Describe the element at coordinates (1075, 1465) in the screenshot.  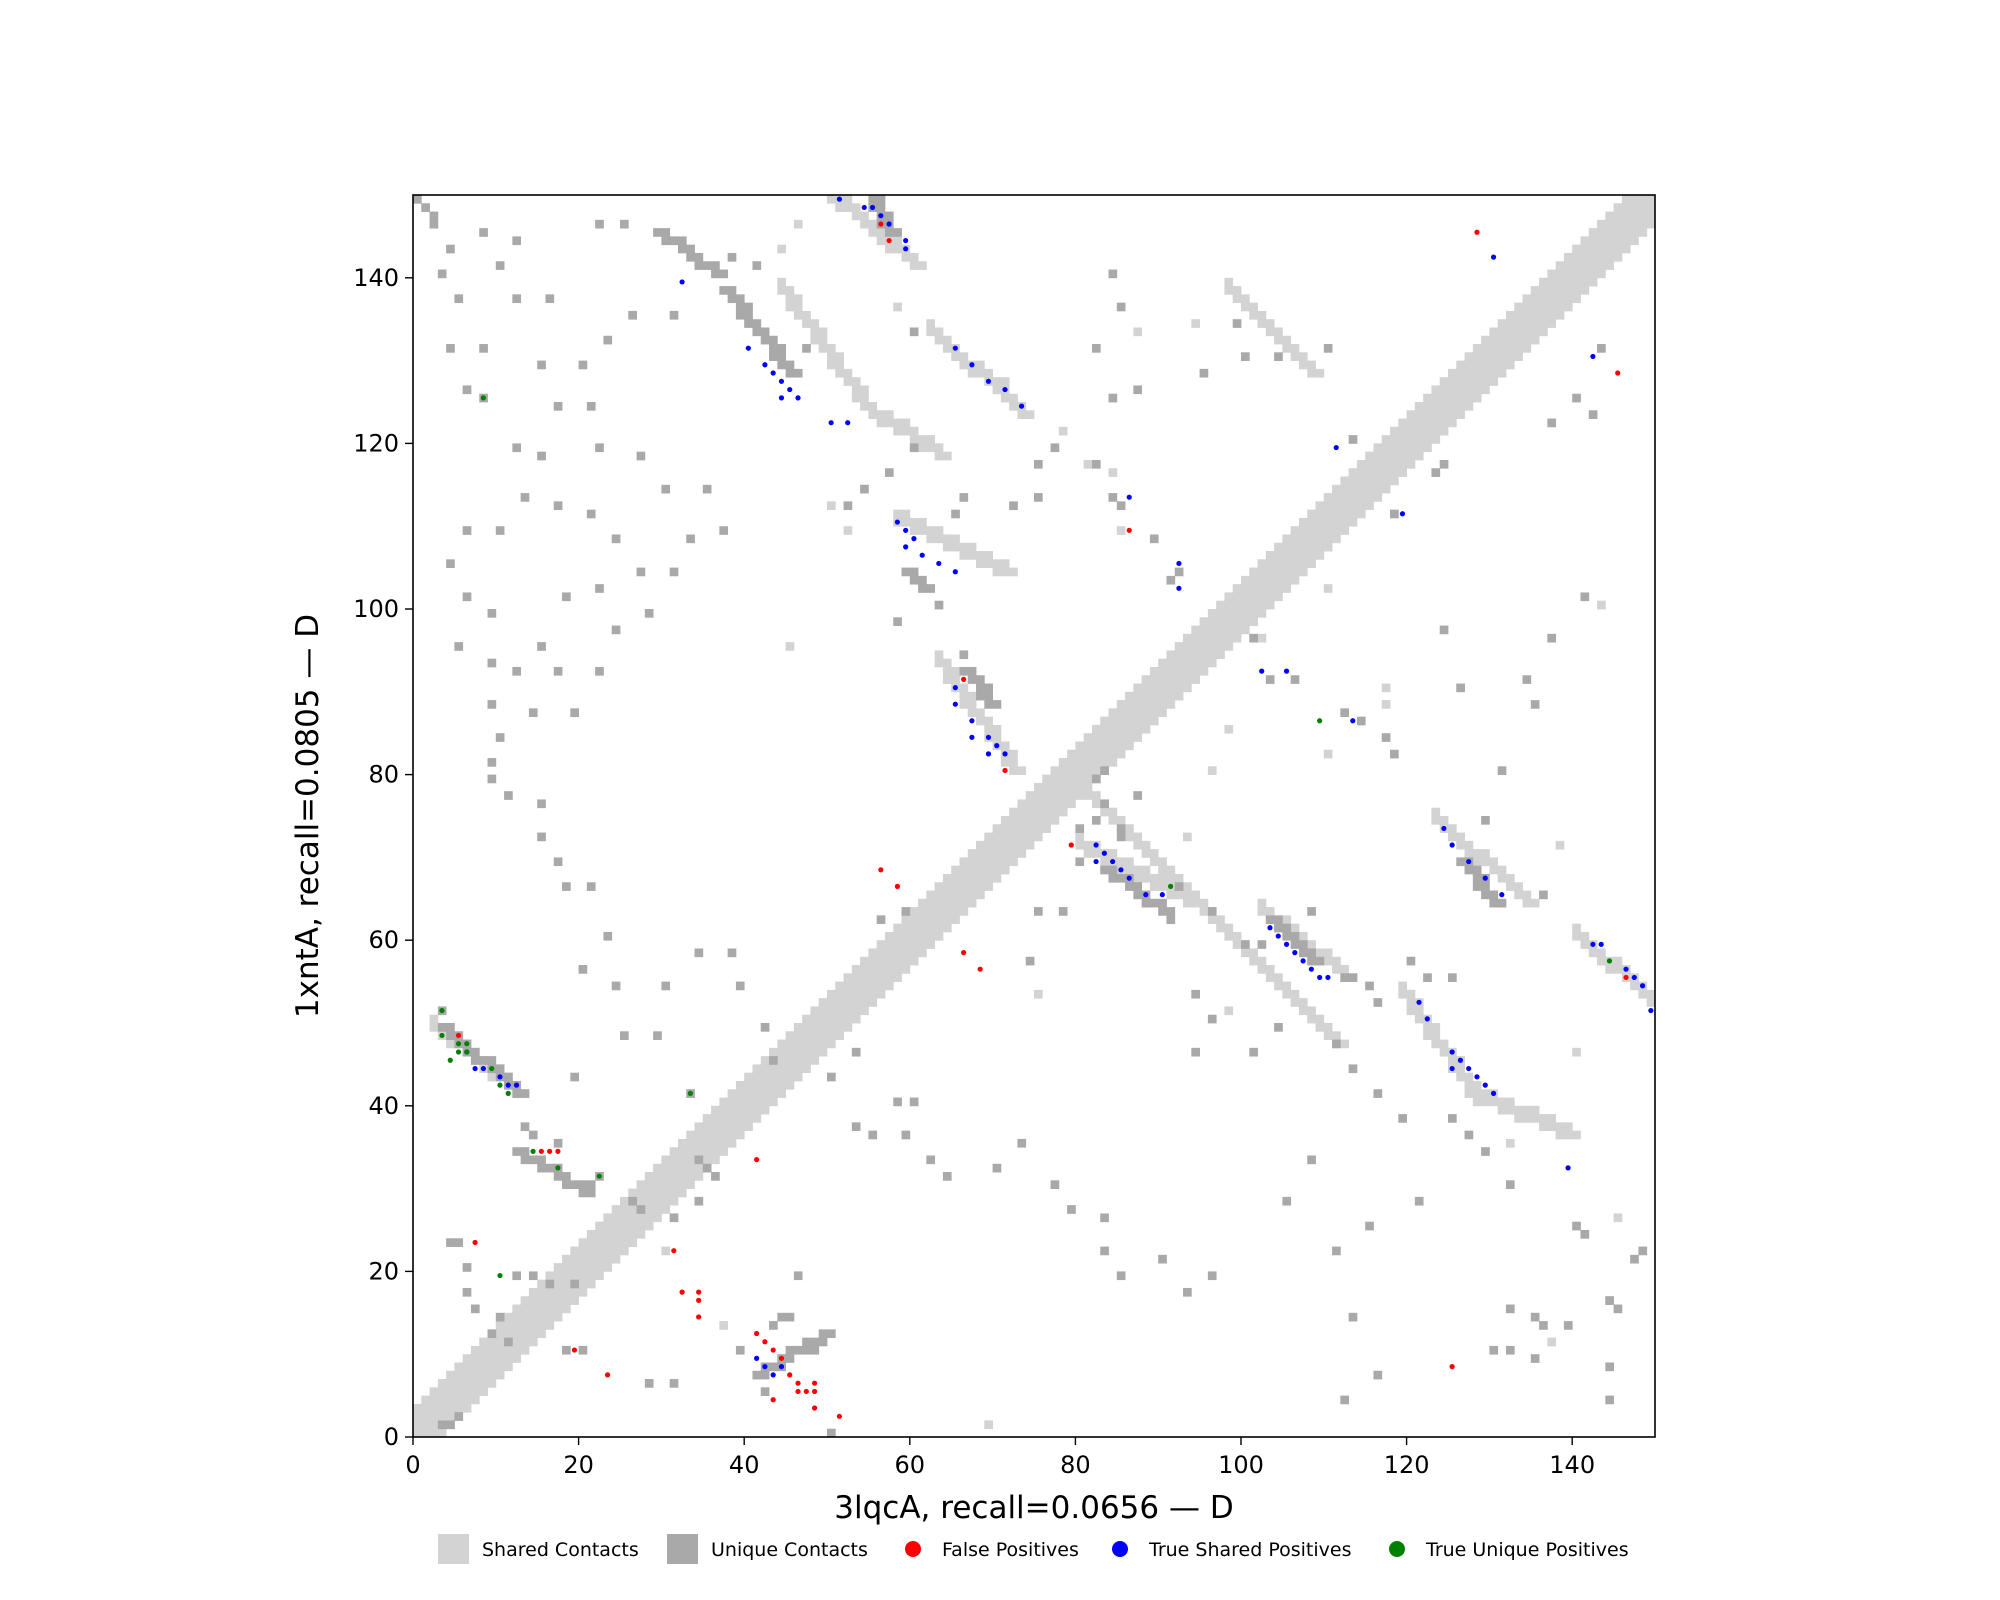
I see `x-tick-label: 80` at that location.